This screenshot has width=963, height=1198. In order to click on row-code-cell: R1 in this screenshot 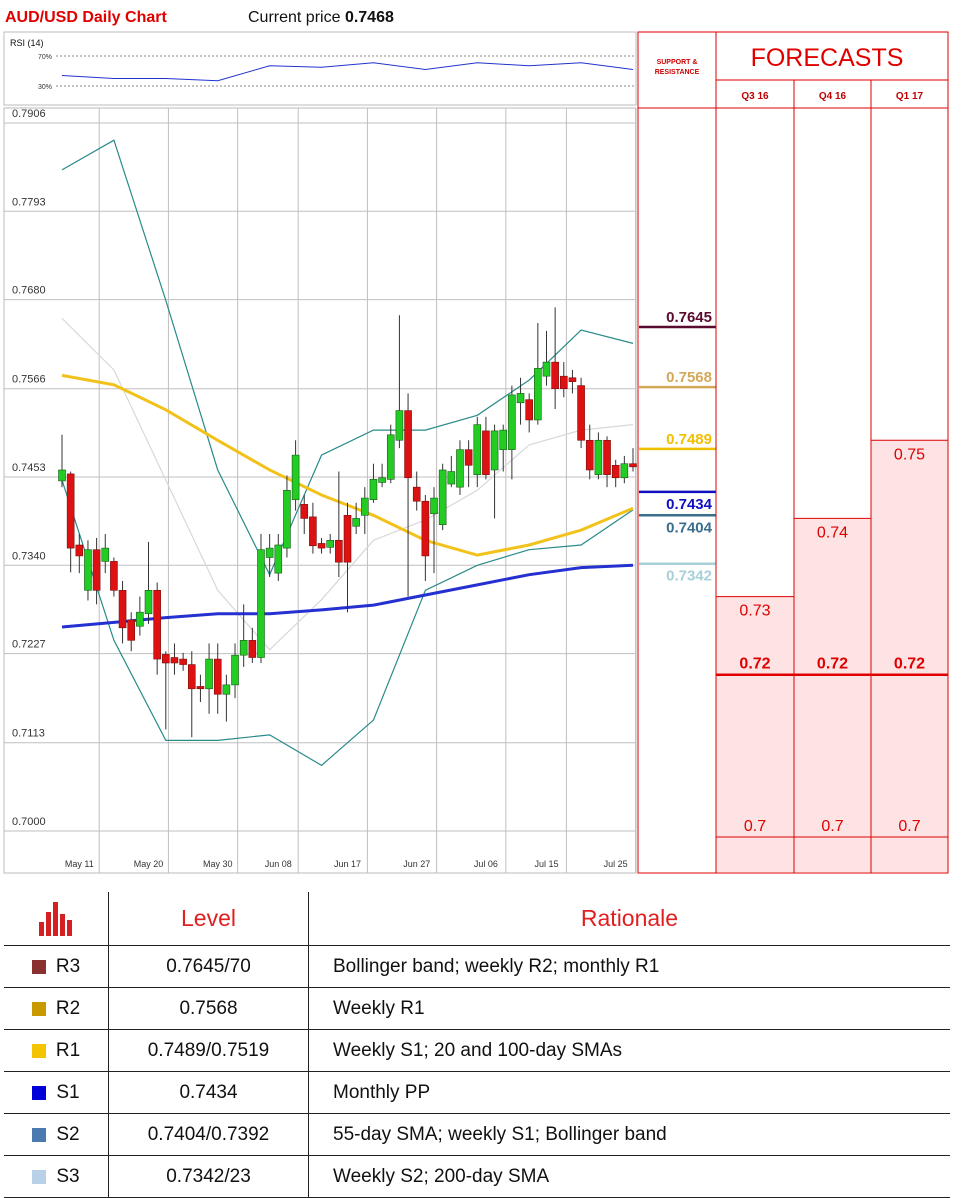, I will do `click(56, 1050)`.